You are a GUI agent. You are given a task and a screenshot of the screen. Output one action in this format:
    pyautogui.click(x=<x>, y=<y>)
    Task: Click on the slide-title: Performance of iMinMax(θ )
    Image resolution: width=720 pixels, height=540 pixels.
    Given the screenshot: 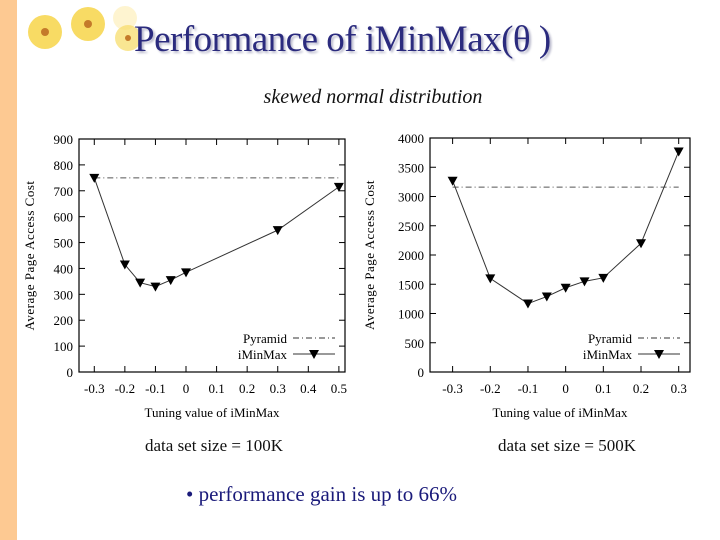 What is the action you would take?
    pyautogui.click(x=342, y=39)
    